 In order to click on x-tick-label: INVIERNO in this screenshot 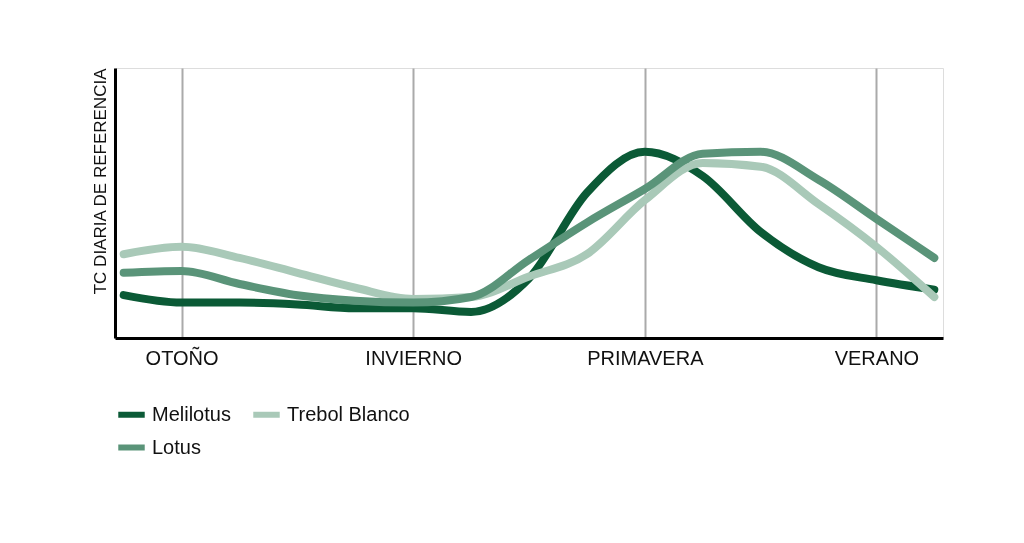, I will do `click(414, 357)`.